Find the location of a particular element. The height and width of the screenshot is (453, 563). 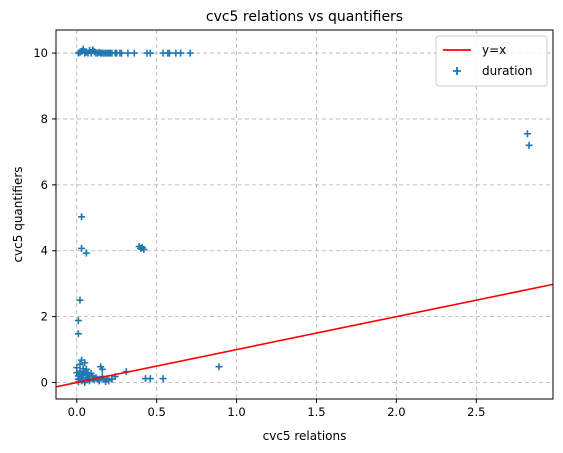

legend: y=x duration is located at coordinates (491, 61).